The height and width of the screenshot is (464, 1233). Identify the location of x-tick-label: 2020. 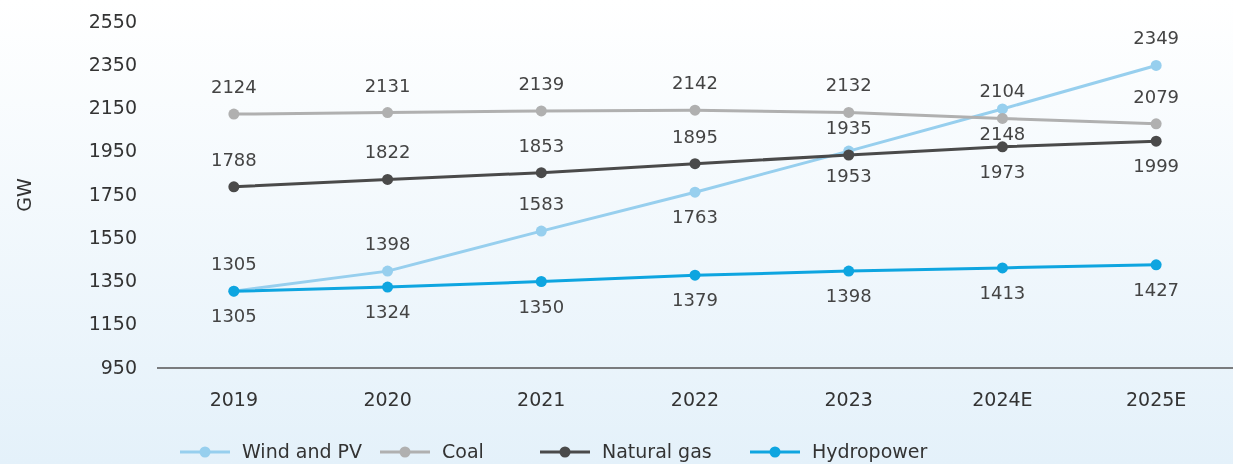
(387, 398).